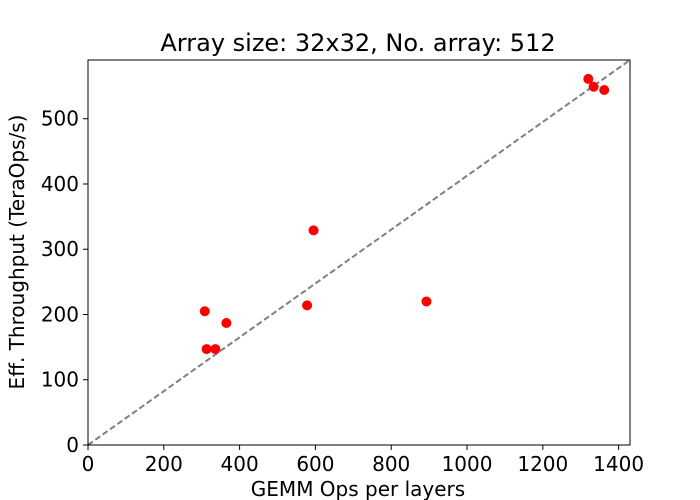 This screenshot has width=700, height=500. Describe the element at coordinates (618, 464) in the screenshot. I see `x-tick-label-1400: 1400` at that location.